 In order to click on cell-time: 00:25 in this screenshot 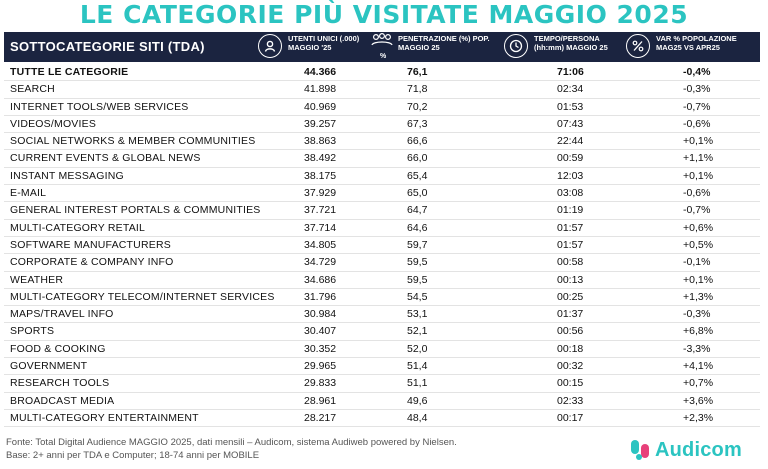, I will do `click(570, 296)`.